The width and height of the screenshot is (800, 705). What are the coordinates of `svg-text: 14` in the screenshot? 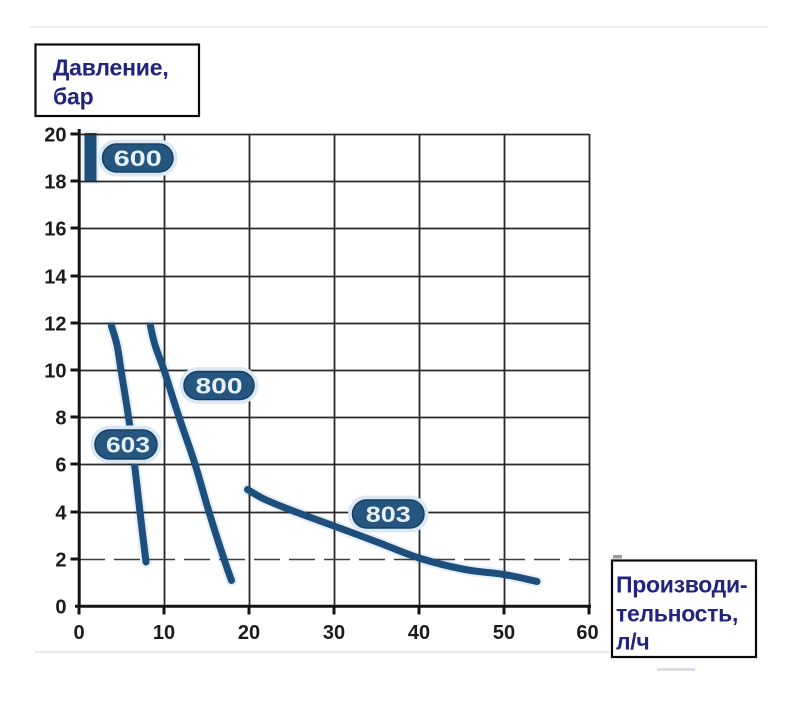 It's located at (55, 278).